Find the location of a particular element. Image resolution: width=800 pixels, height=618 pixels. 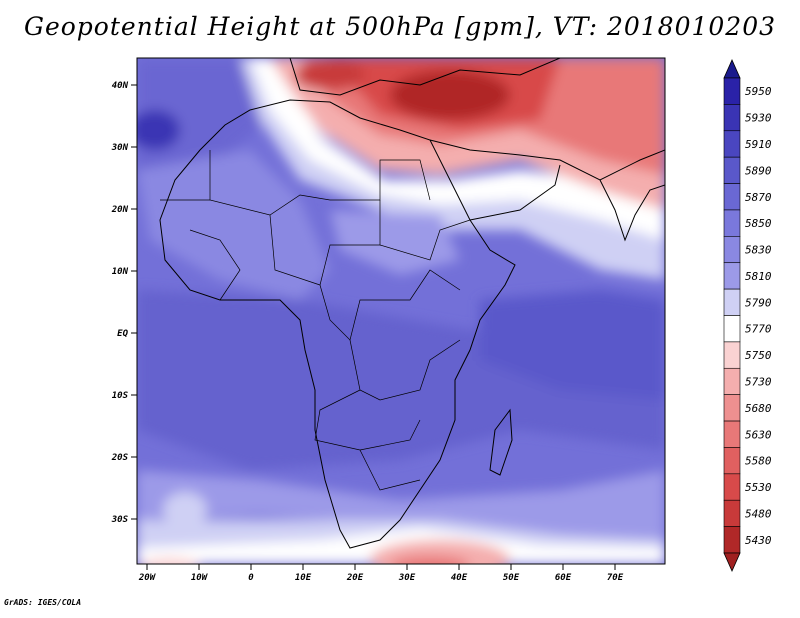

colorbar-label: 5790 is located at coordinates (758, 302).